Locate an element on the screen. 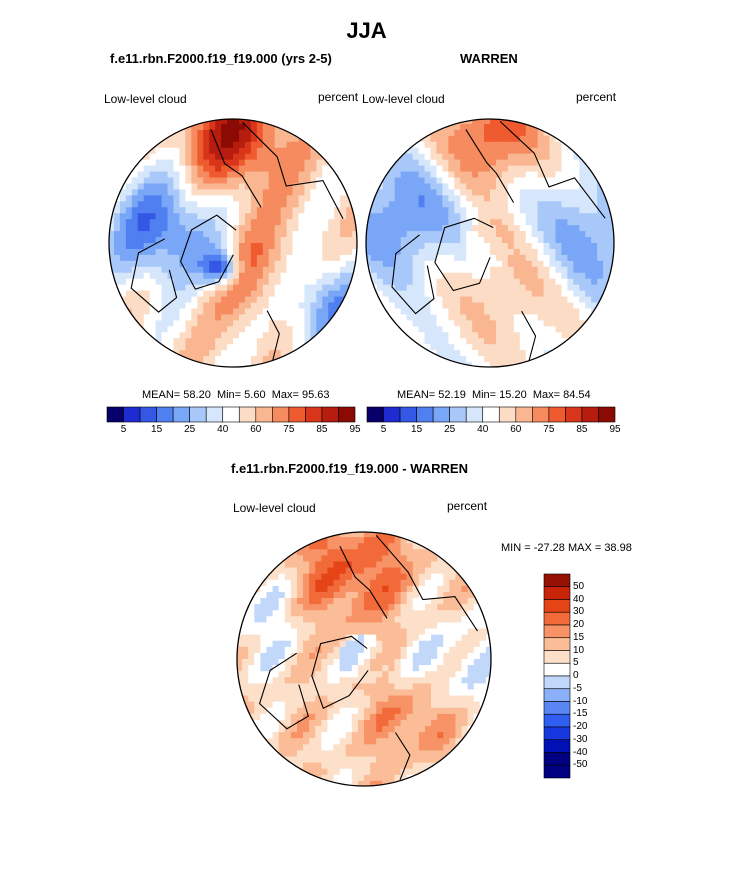 The width and height of the screenshot is (733, 882). coastline is located at coordinates (529, 336).